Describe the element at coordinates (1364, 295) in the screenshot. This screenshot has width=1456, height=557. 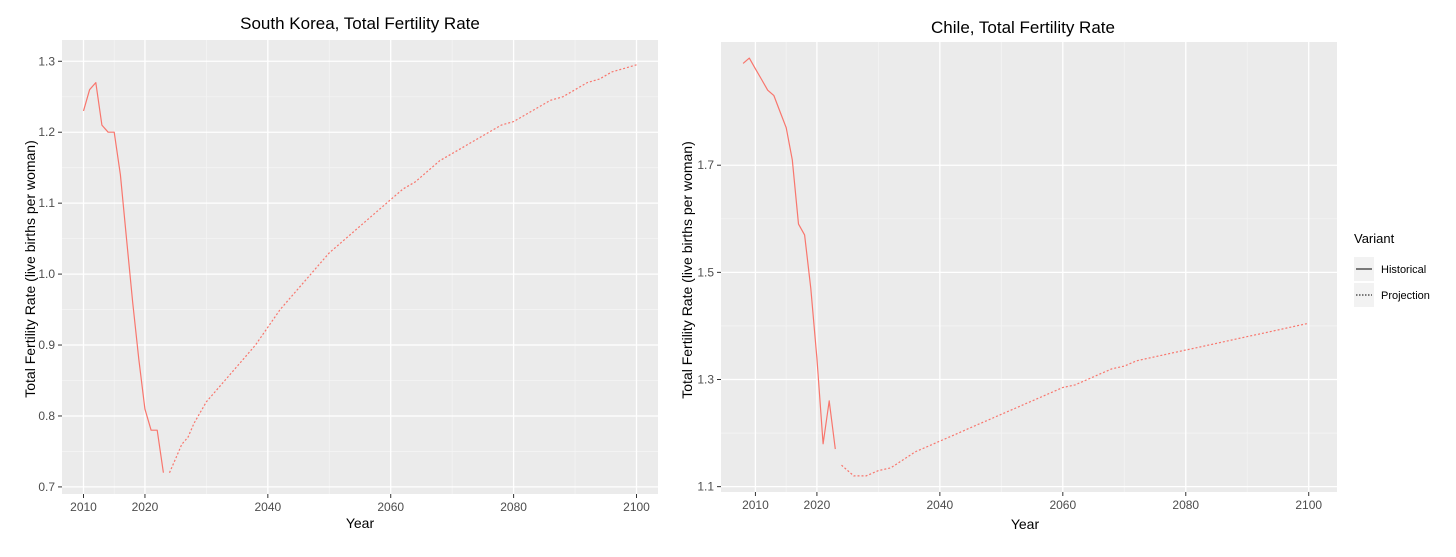
I see `legend-key-bg` at that location.